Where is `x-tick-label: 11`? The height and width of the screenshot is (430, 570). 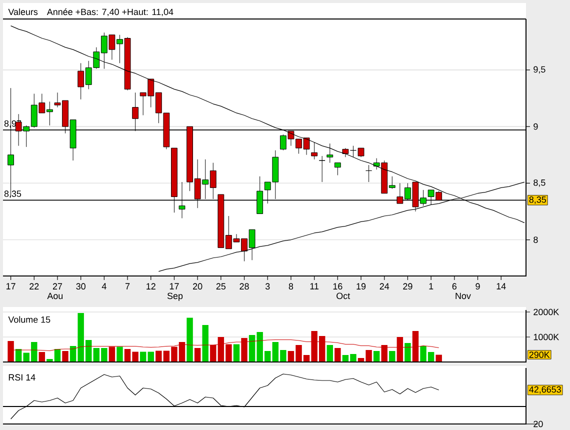
x-tick-label: 11 is located at coordinates (314, 286).